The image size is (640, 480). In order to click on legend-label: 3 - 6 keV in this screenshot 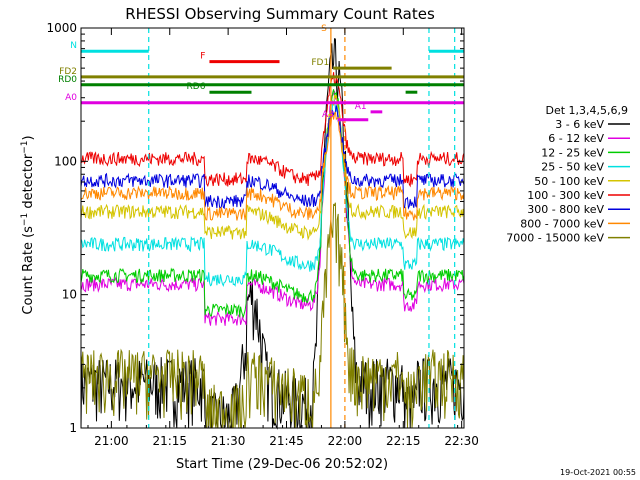, I will do `click(579, 124)`.